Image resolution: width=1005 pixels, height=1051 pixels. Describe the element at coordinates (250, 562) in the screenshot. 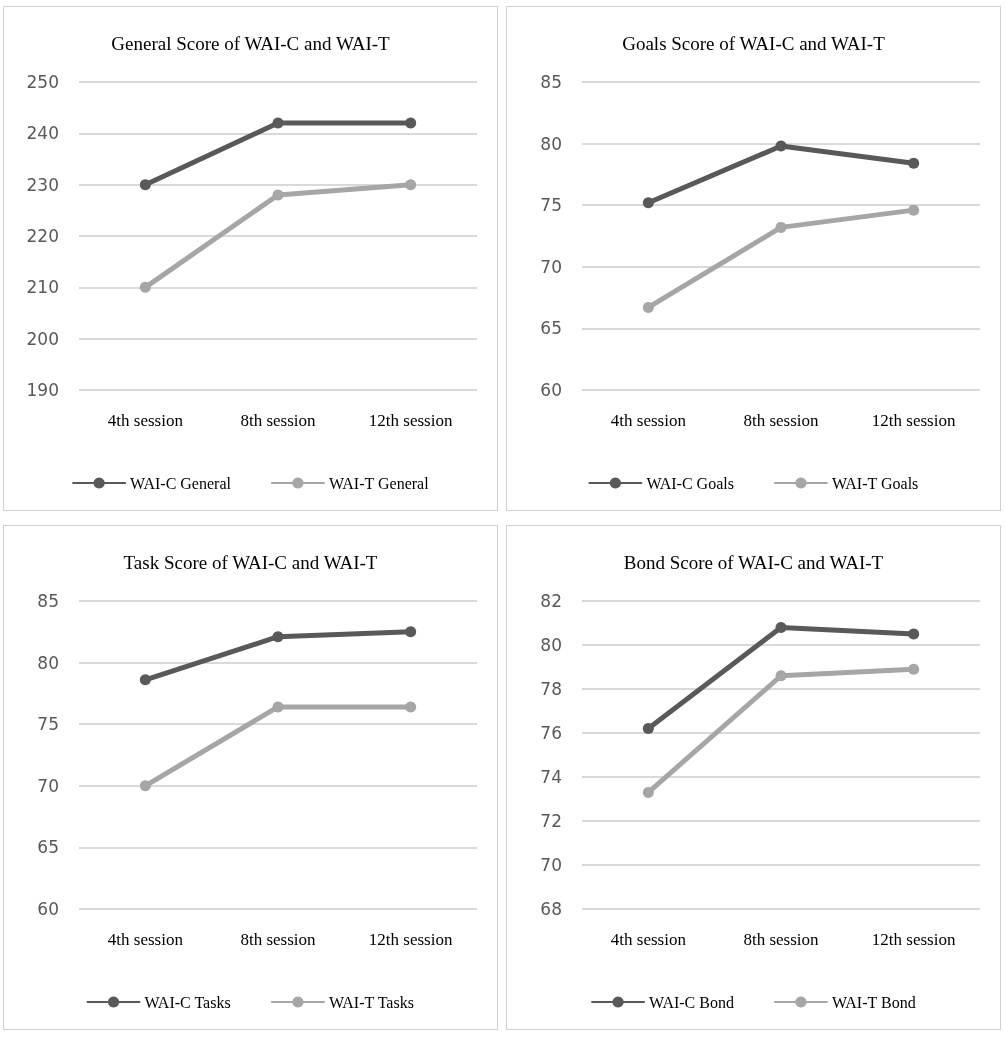

I see `chart-title: Task Score of WAI-C and WAI-T` at that location.